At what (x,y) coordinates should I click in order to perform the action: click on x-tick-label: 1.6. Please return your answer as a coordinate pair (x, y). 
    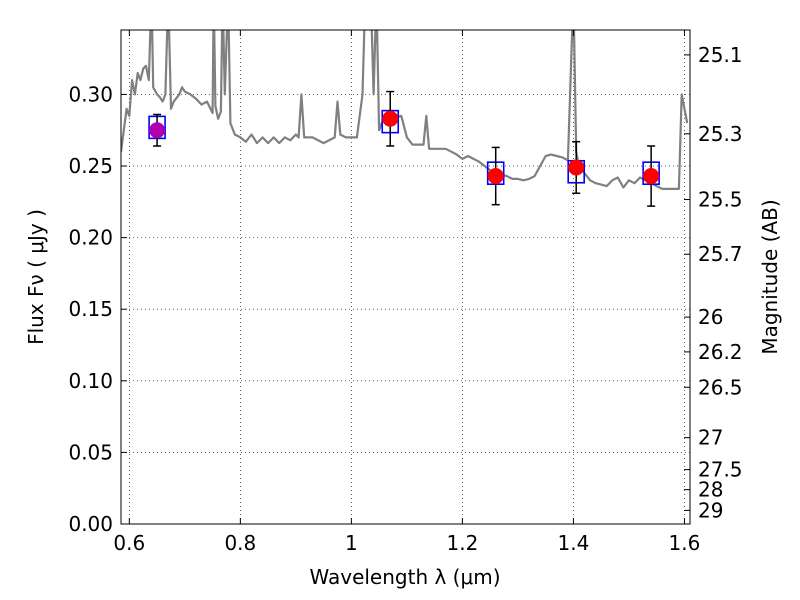
    Looking at the image, I should click on (685, 543).